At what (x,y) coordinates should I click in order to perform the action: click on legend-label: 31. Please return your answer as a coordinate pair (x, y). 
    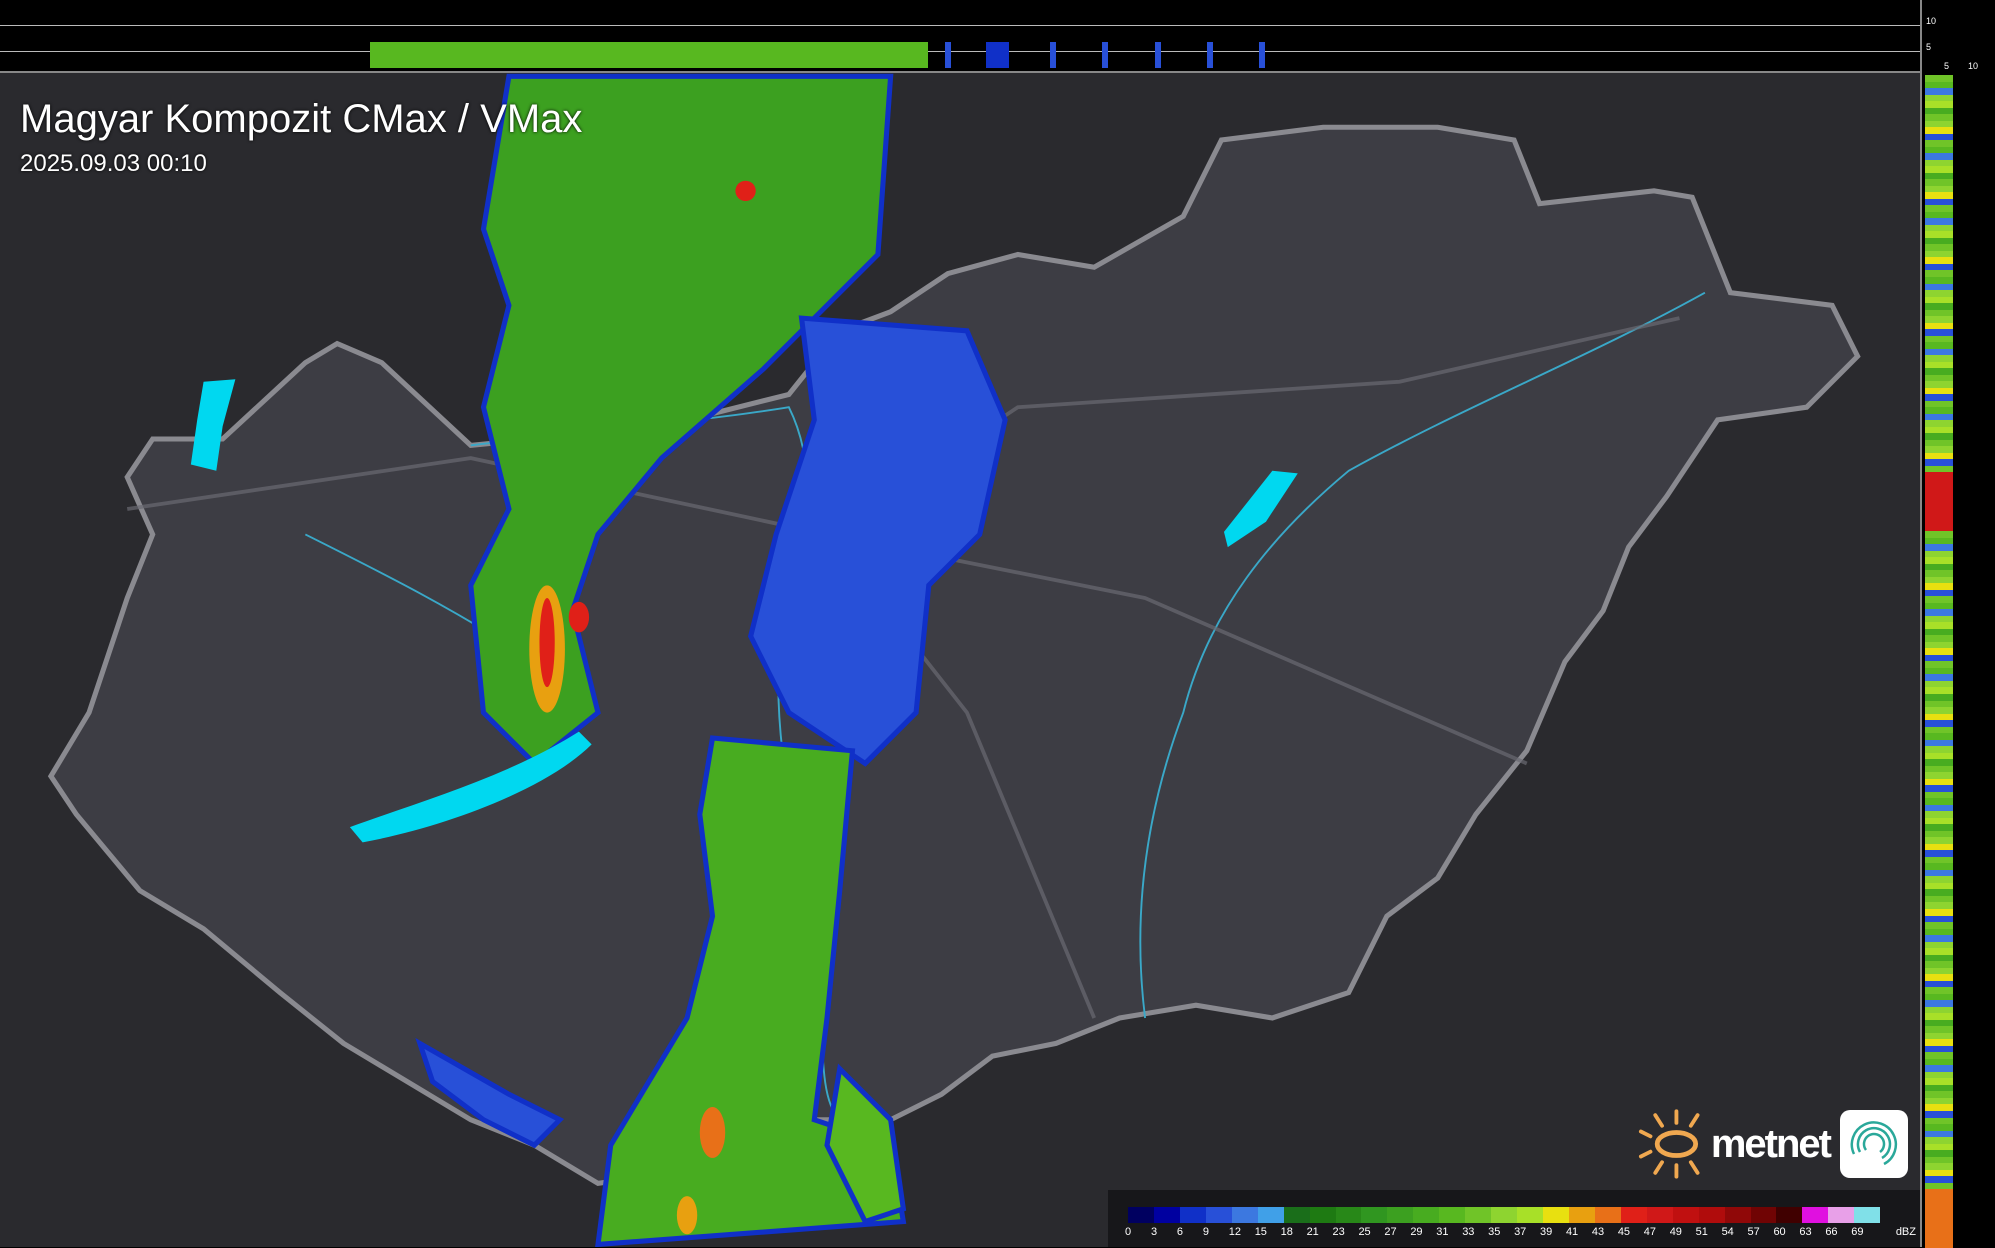
    Looking at the image, I should click on (1442, 1232).